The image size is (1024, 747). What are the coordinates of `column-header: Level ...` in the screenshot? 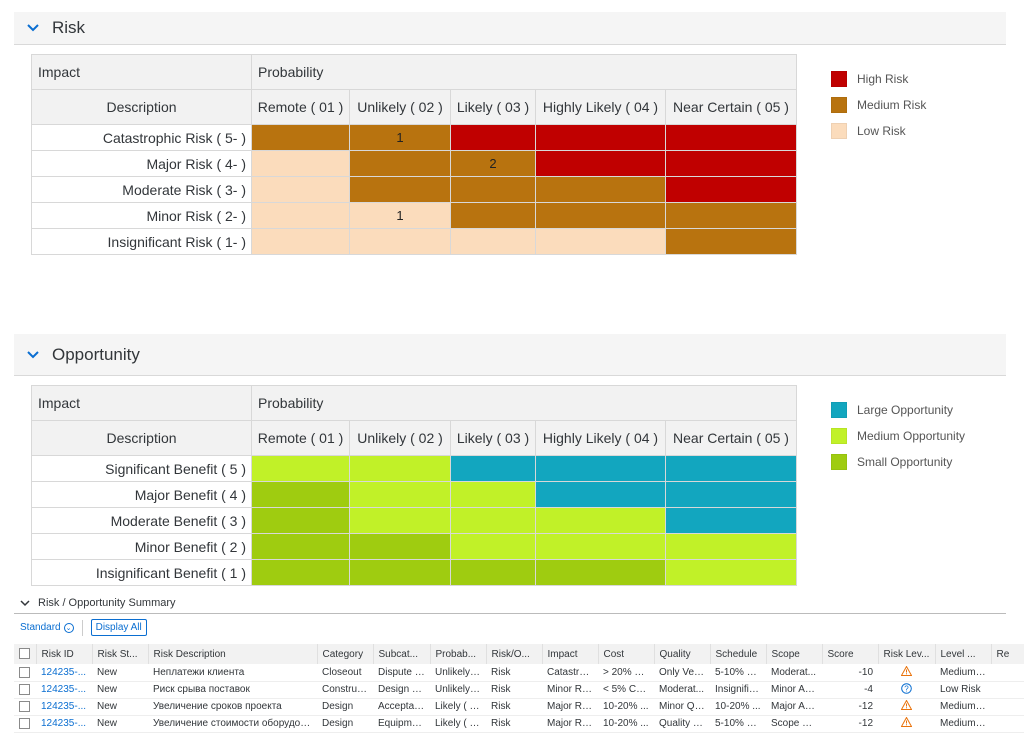 It's located at (963, 654).